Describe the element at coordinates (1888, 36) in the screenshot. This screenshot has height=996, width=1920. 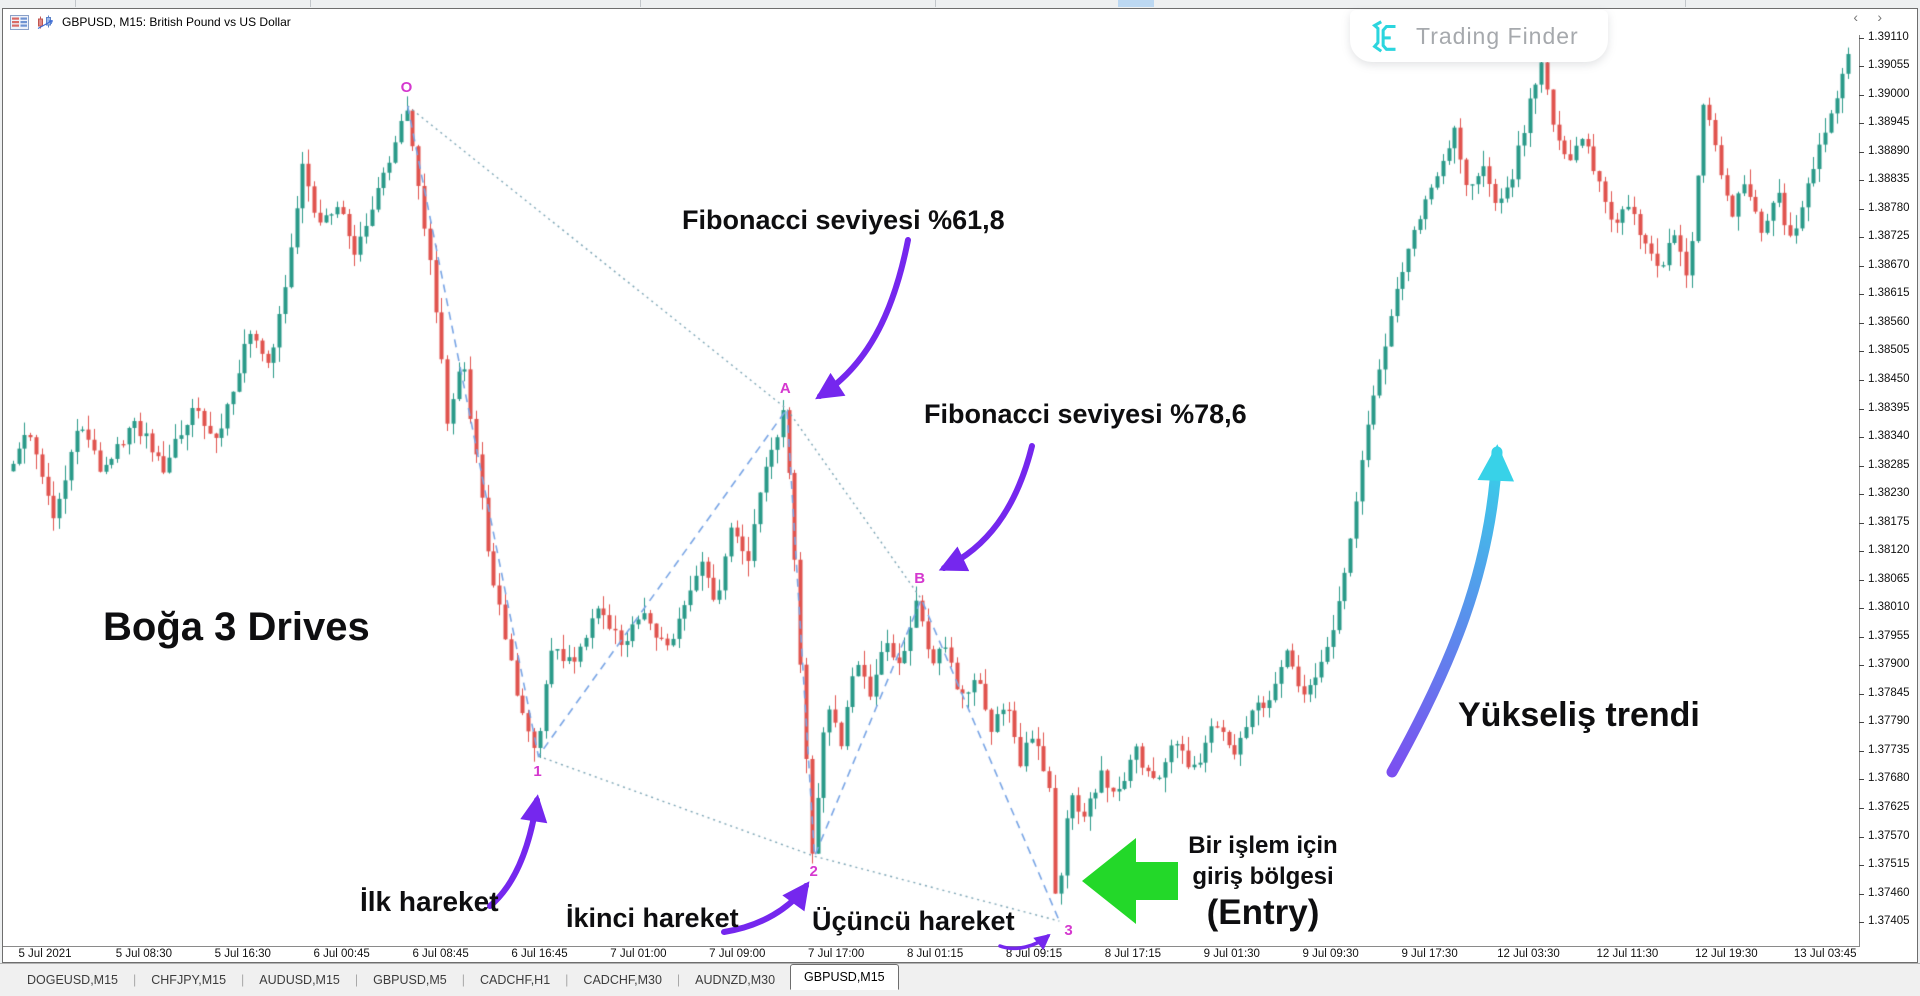
I see `price-axis-label: 1.39110` at that location.